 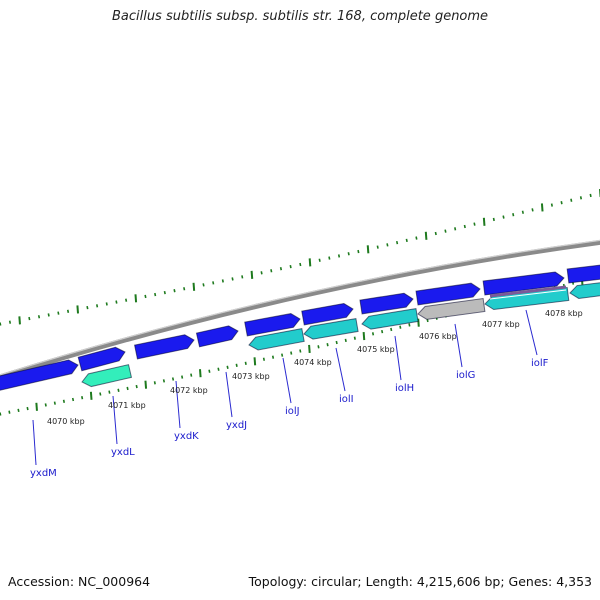 What do you see at coordinates (123, 452) in the screenshot?
I see `gene-label-yxdL: yxdL` at bounding box center [123, 452].